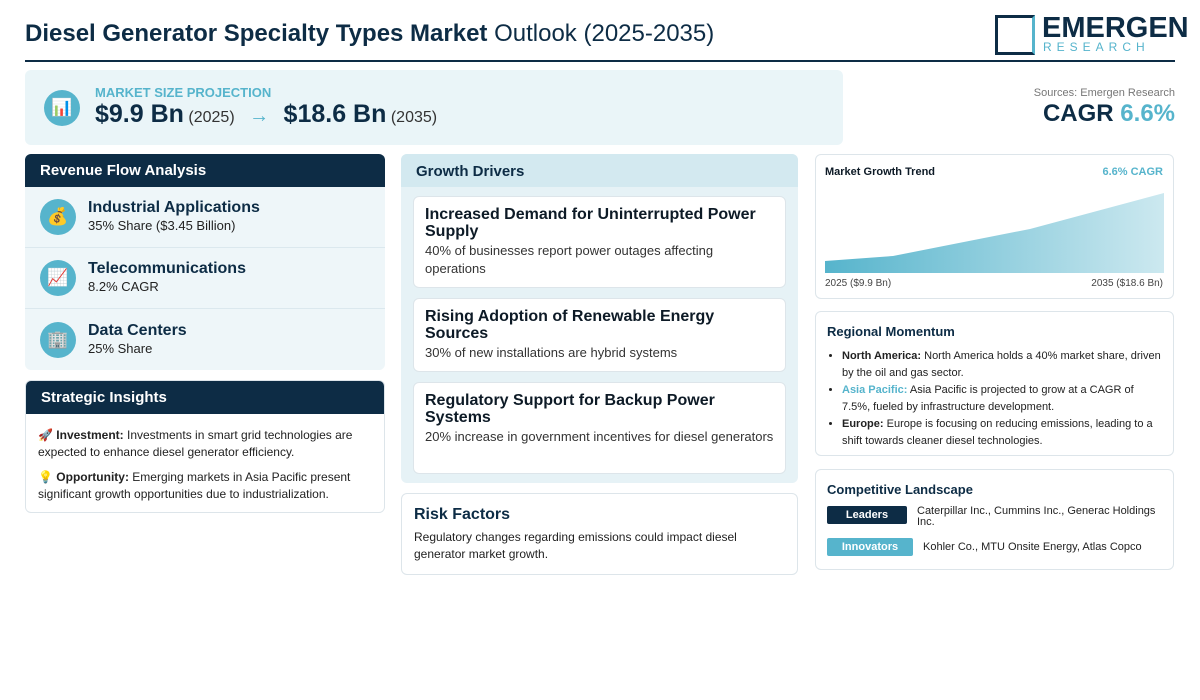  What do you see at coordinates (120, 348) in the screenshot?
I see `item-detail: 25% Share` at bounding box center [120, 348].